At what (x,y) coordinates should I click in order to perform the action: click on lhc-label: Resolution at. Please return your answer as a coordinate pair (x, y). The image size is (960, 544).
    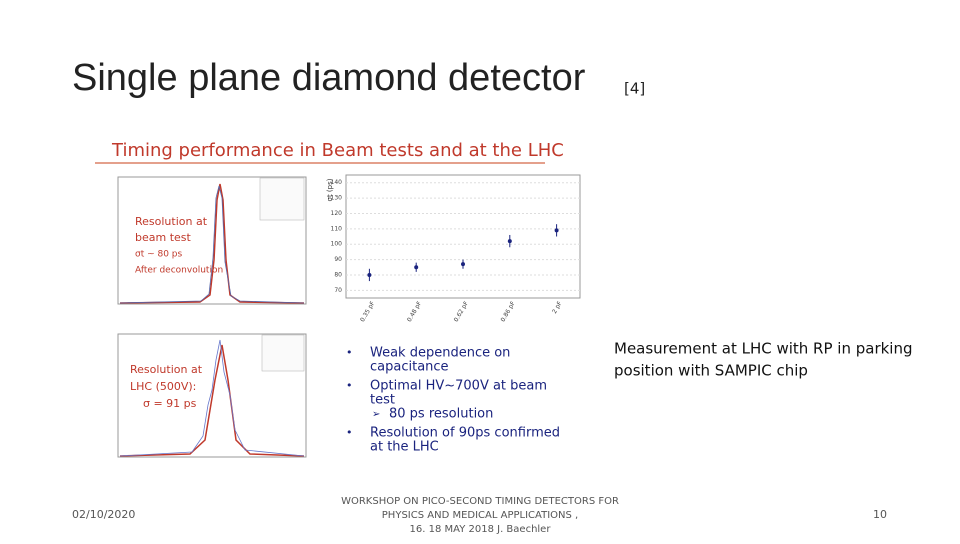
    Looking at the image, I should click on (166, 369).